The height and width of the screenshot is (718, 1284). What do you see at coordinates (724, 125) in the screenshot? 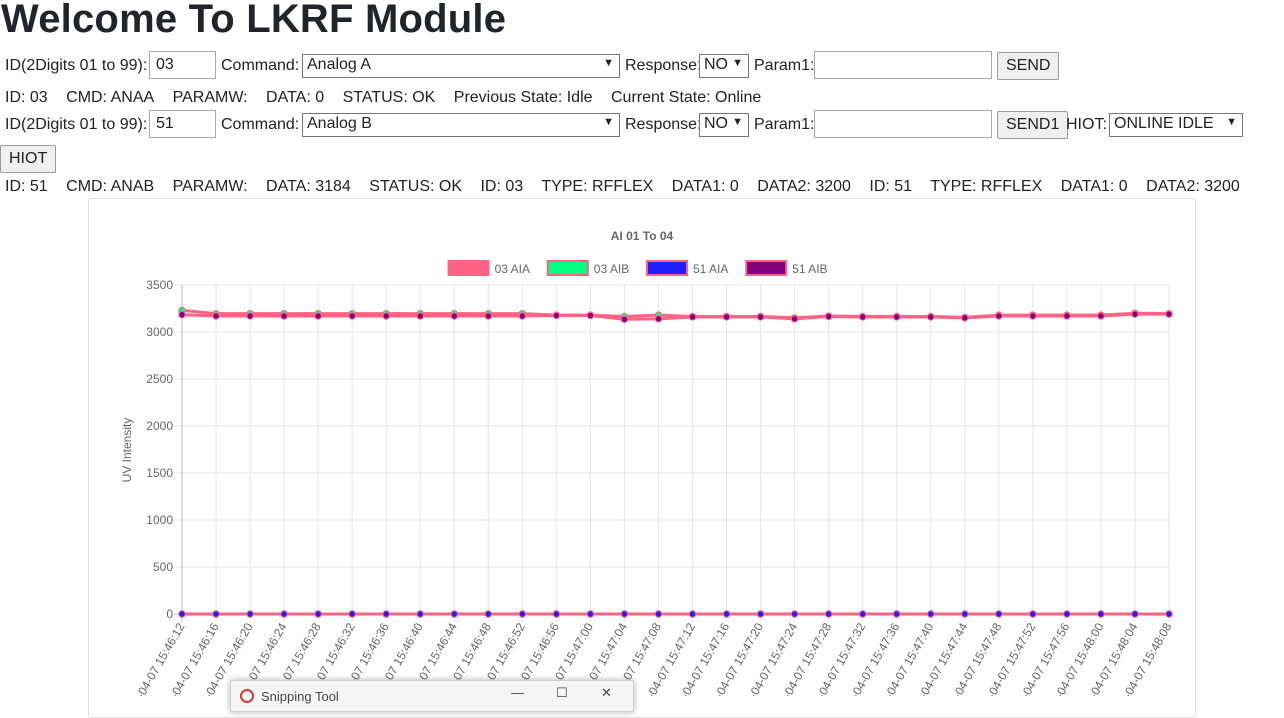
I see `response-select-2: NO ▼` at bounding box center [724, 125].